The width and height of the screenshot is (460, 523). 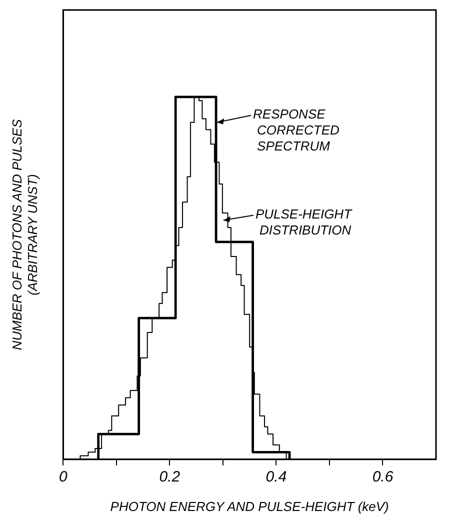 I want to click on legend-label: PULSE-HEIGHT DISTRIBUTION, so click(x=304, y=222).